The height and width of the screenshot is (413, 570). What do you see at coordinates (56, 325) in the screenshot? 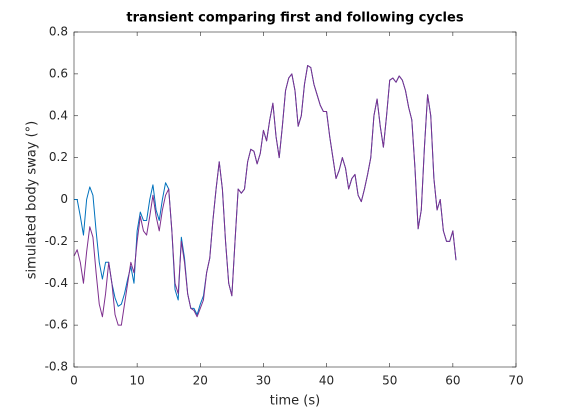
I see `y-tick-label: -0.6` at bounding box center [56, 325].